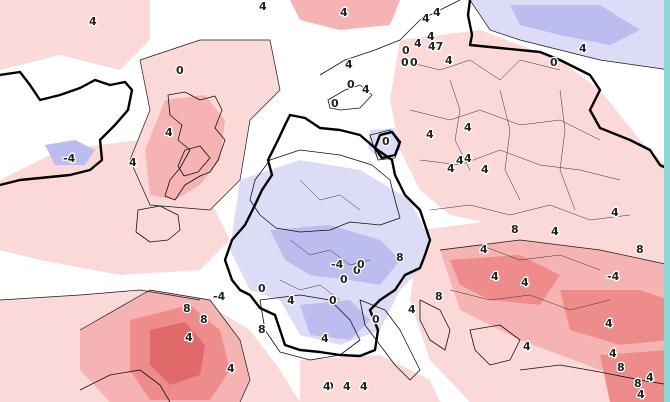 The height and width of the screenshot is (402, 670). I want to click on contour-label: 47, so click(435, 46).